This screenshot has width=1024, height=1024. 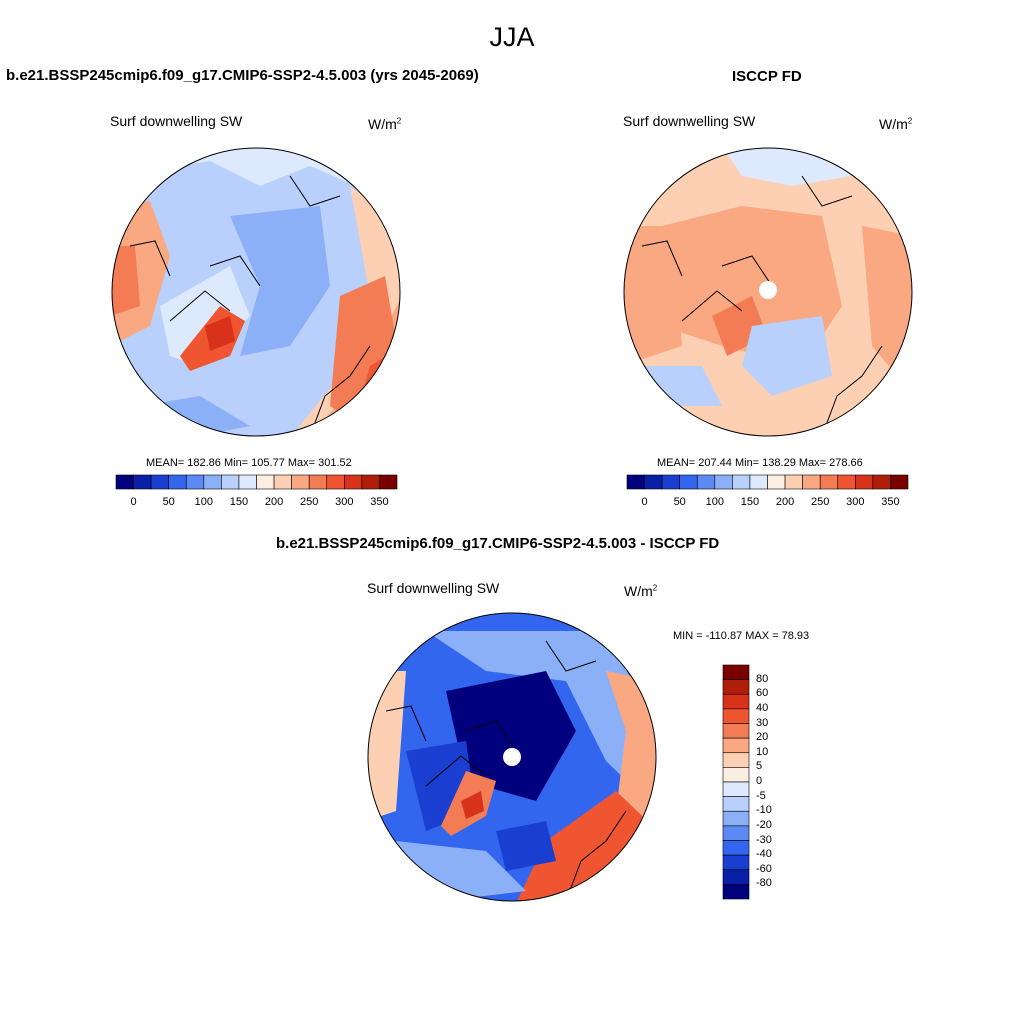 I want to click on panel-3-colorbar, so click(x=736, y=782).